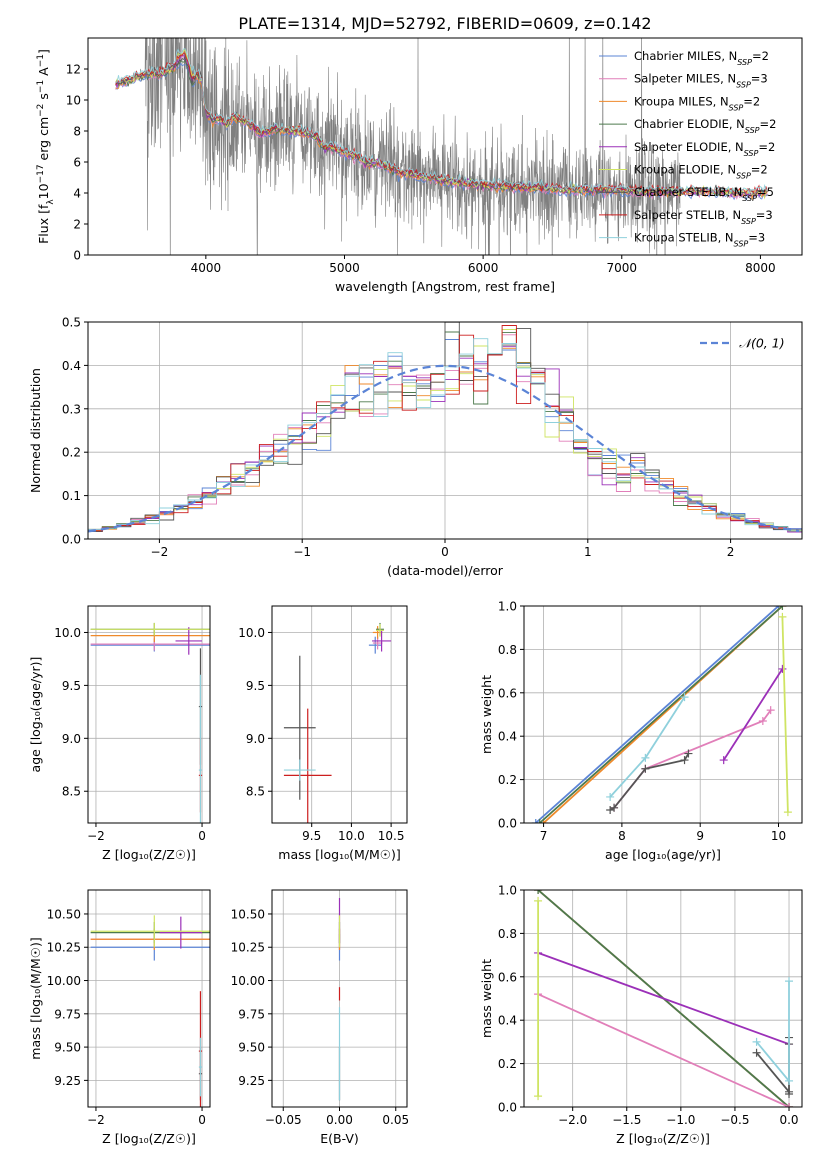  I want to click on x-tick-label: 9.5, so click(311, 836).